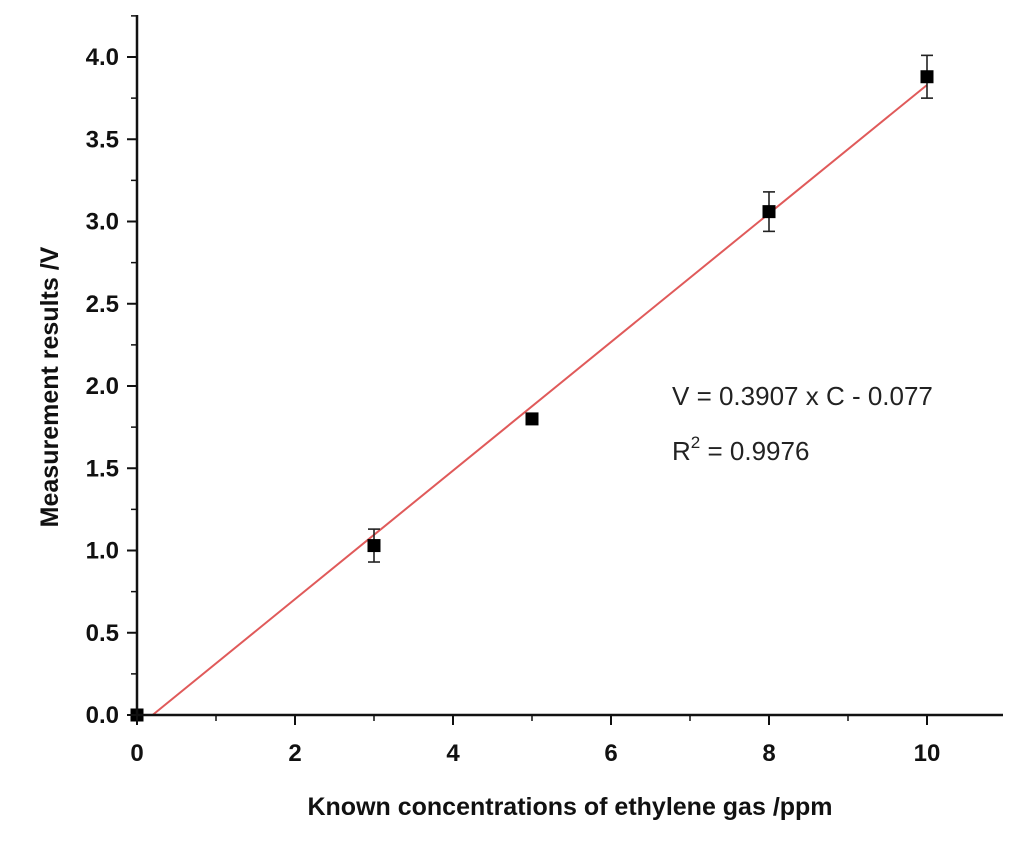 This screenshot has height=852, width=1024. I want to click on r-squared-superscript: 2, so click(695, 442).